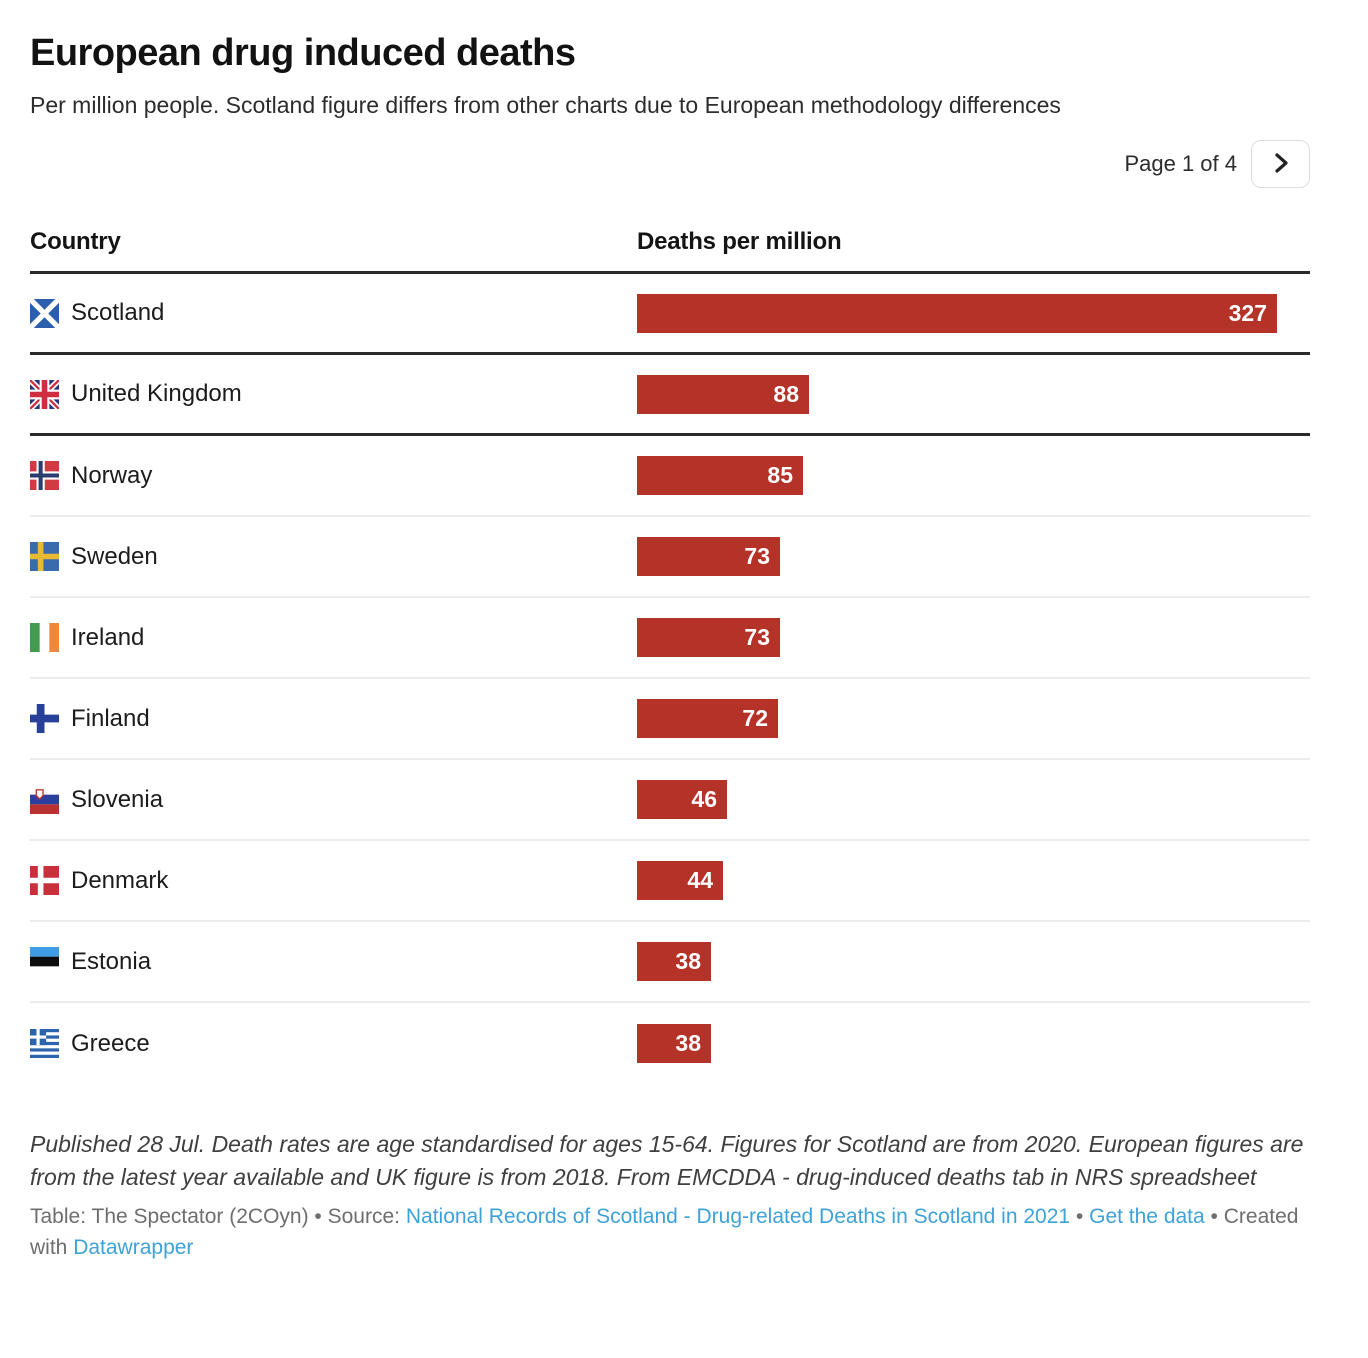  I want to click on bar-cell: 46, so click(973, 799).